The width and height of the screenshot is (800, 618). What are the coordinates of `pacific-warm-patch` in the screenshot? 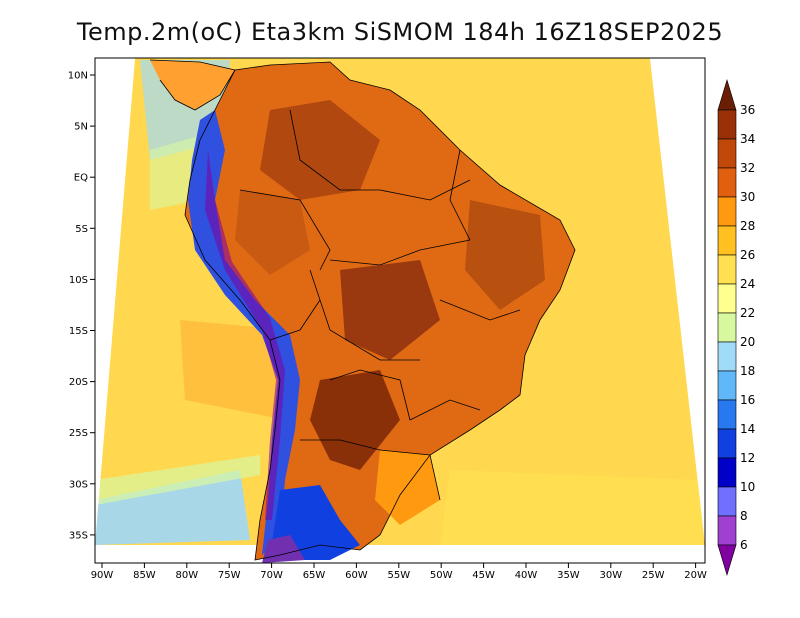 It's located at (235, 370).